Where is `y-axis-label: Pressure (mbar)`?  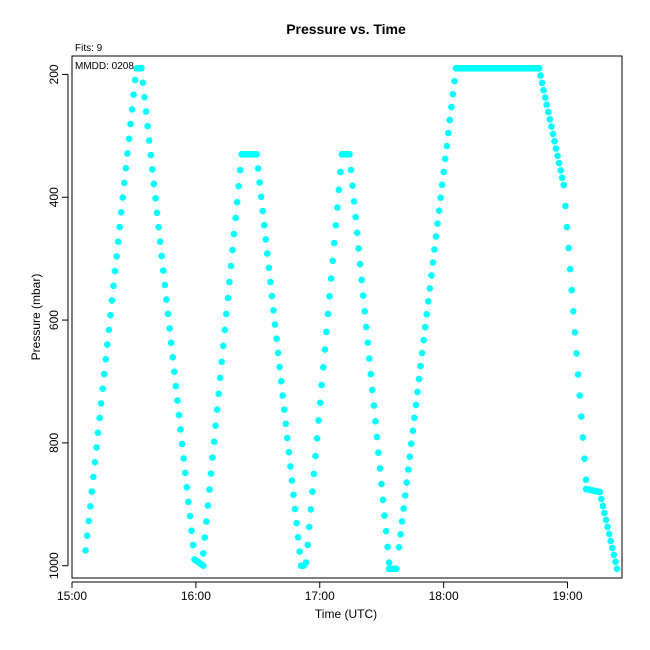 y-axis-label: Pressure (mbar) is located at coordinates (36, 317).